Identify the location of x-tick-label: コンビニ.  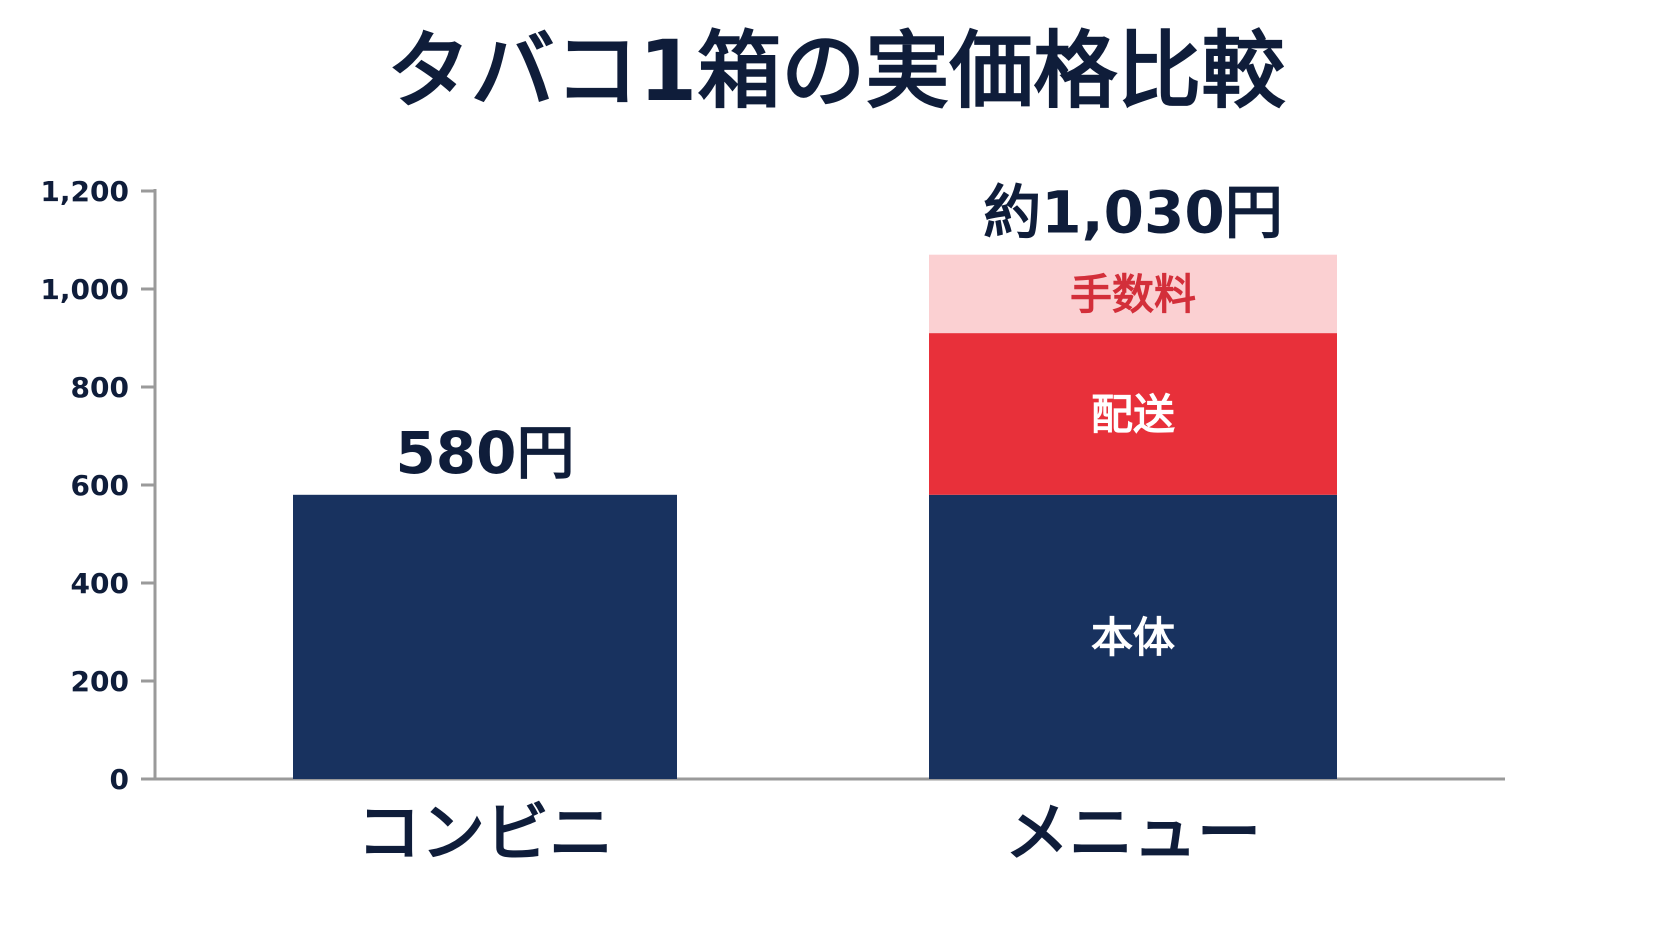
(485, 834).